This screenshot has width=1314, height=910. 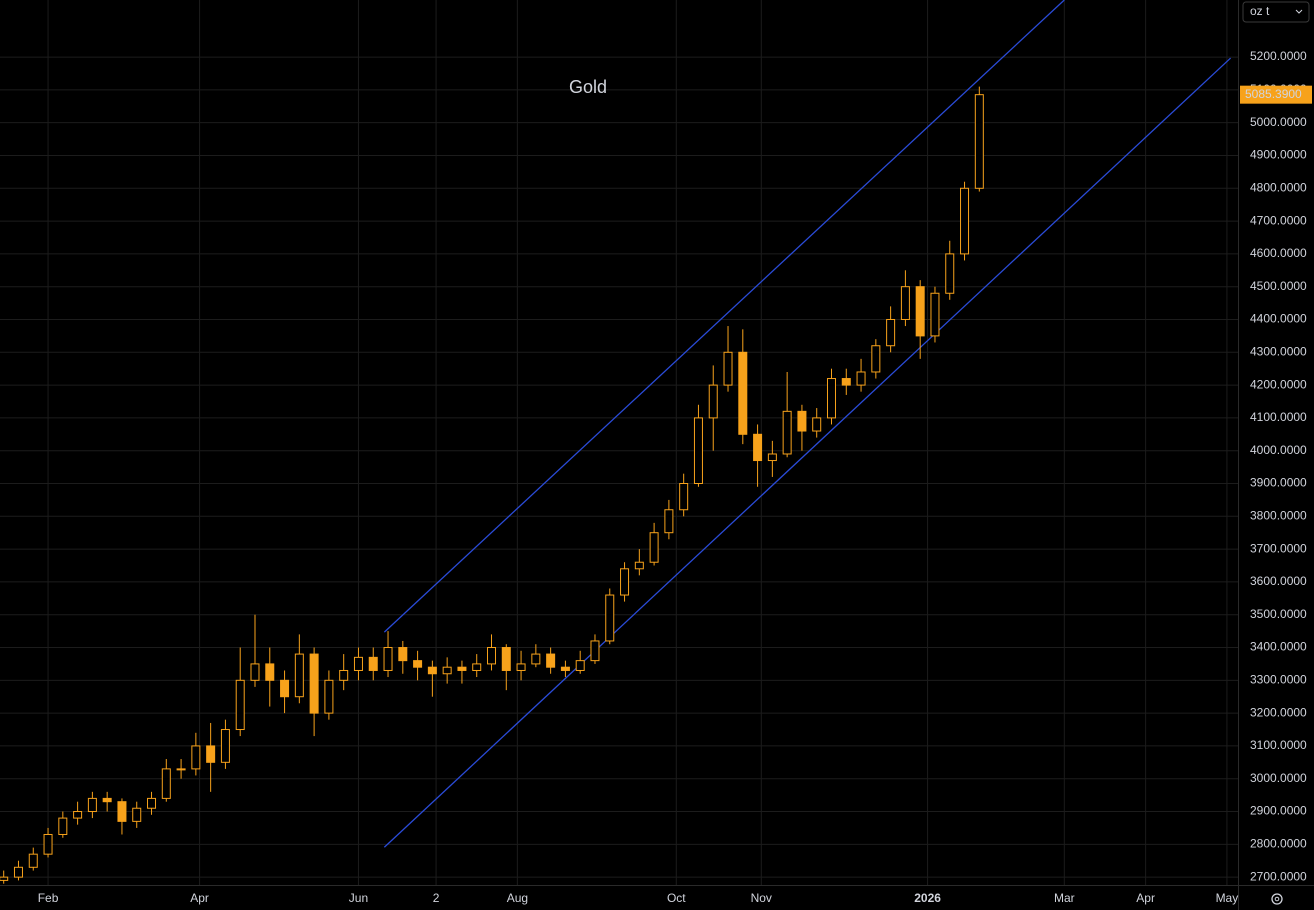 What do you see at coordinates (761, 898) in the screenshot?
I see `x-tick-label: Nov` at bounding box center [761, 898].